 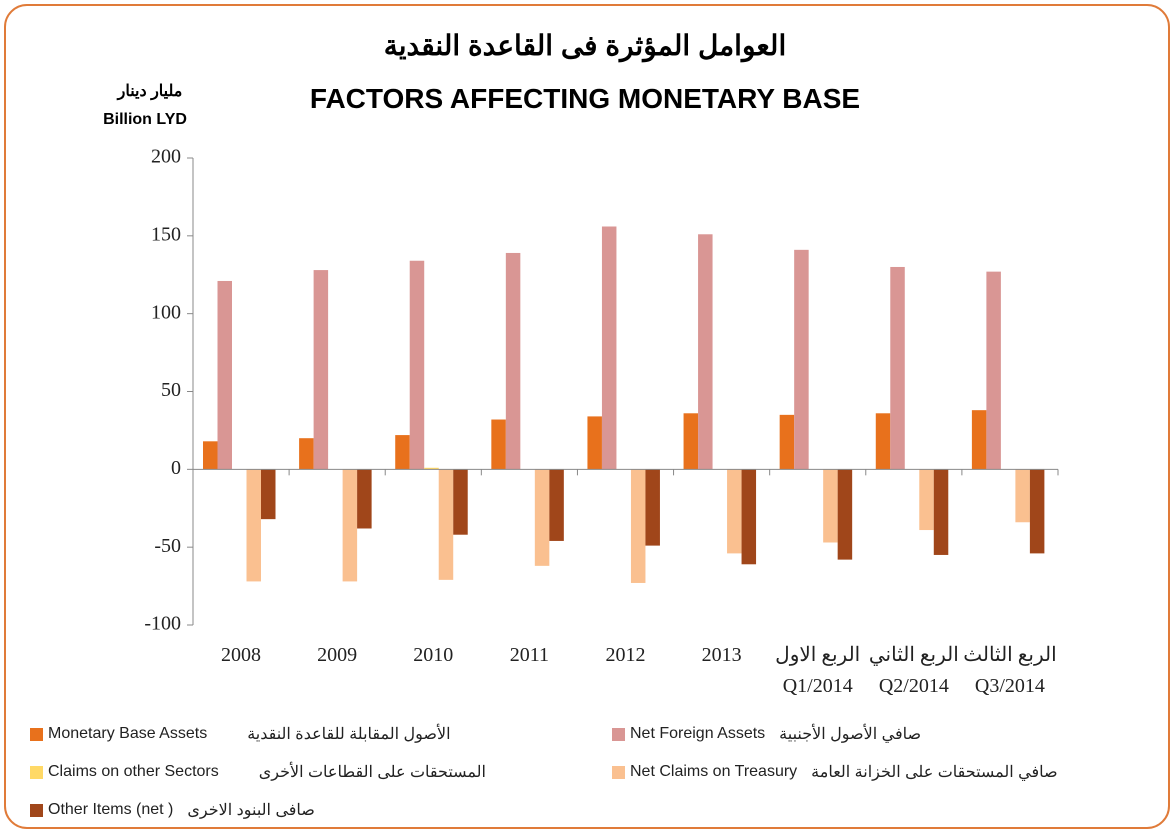 What do you see at coordinates (625, 655) in the screenshot?
I see `x-tick-label: 2012` at bounding box center [625, 655].